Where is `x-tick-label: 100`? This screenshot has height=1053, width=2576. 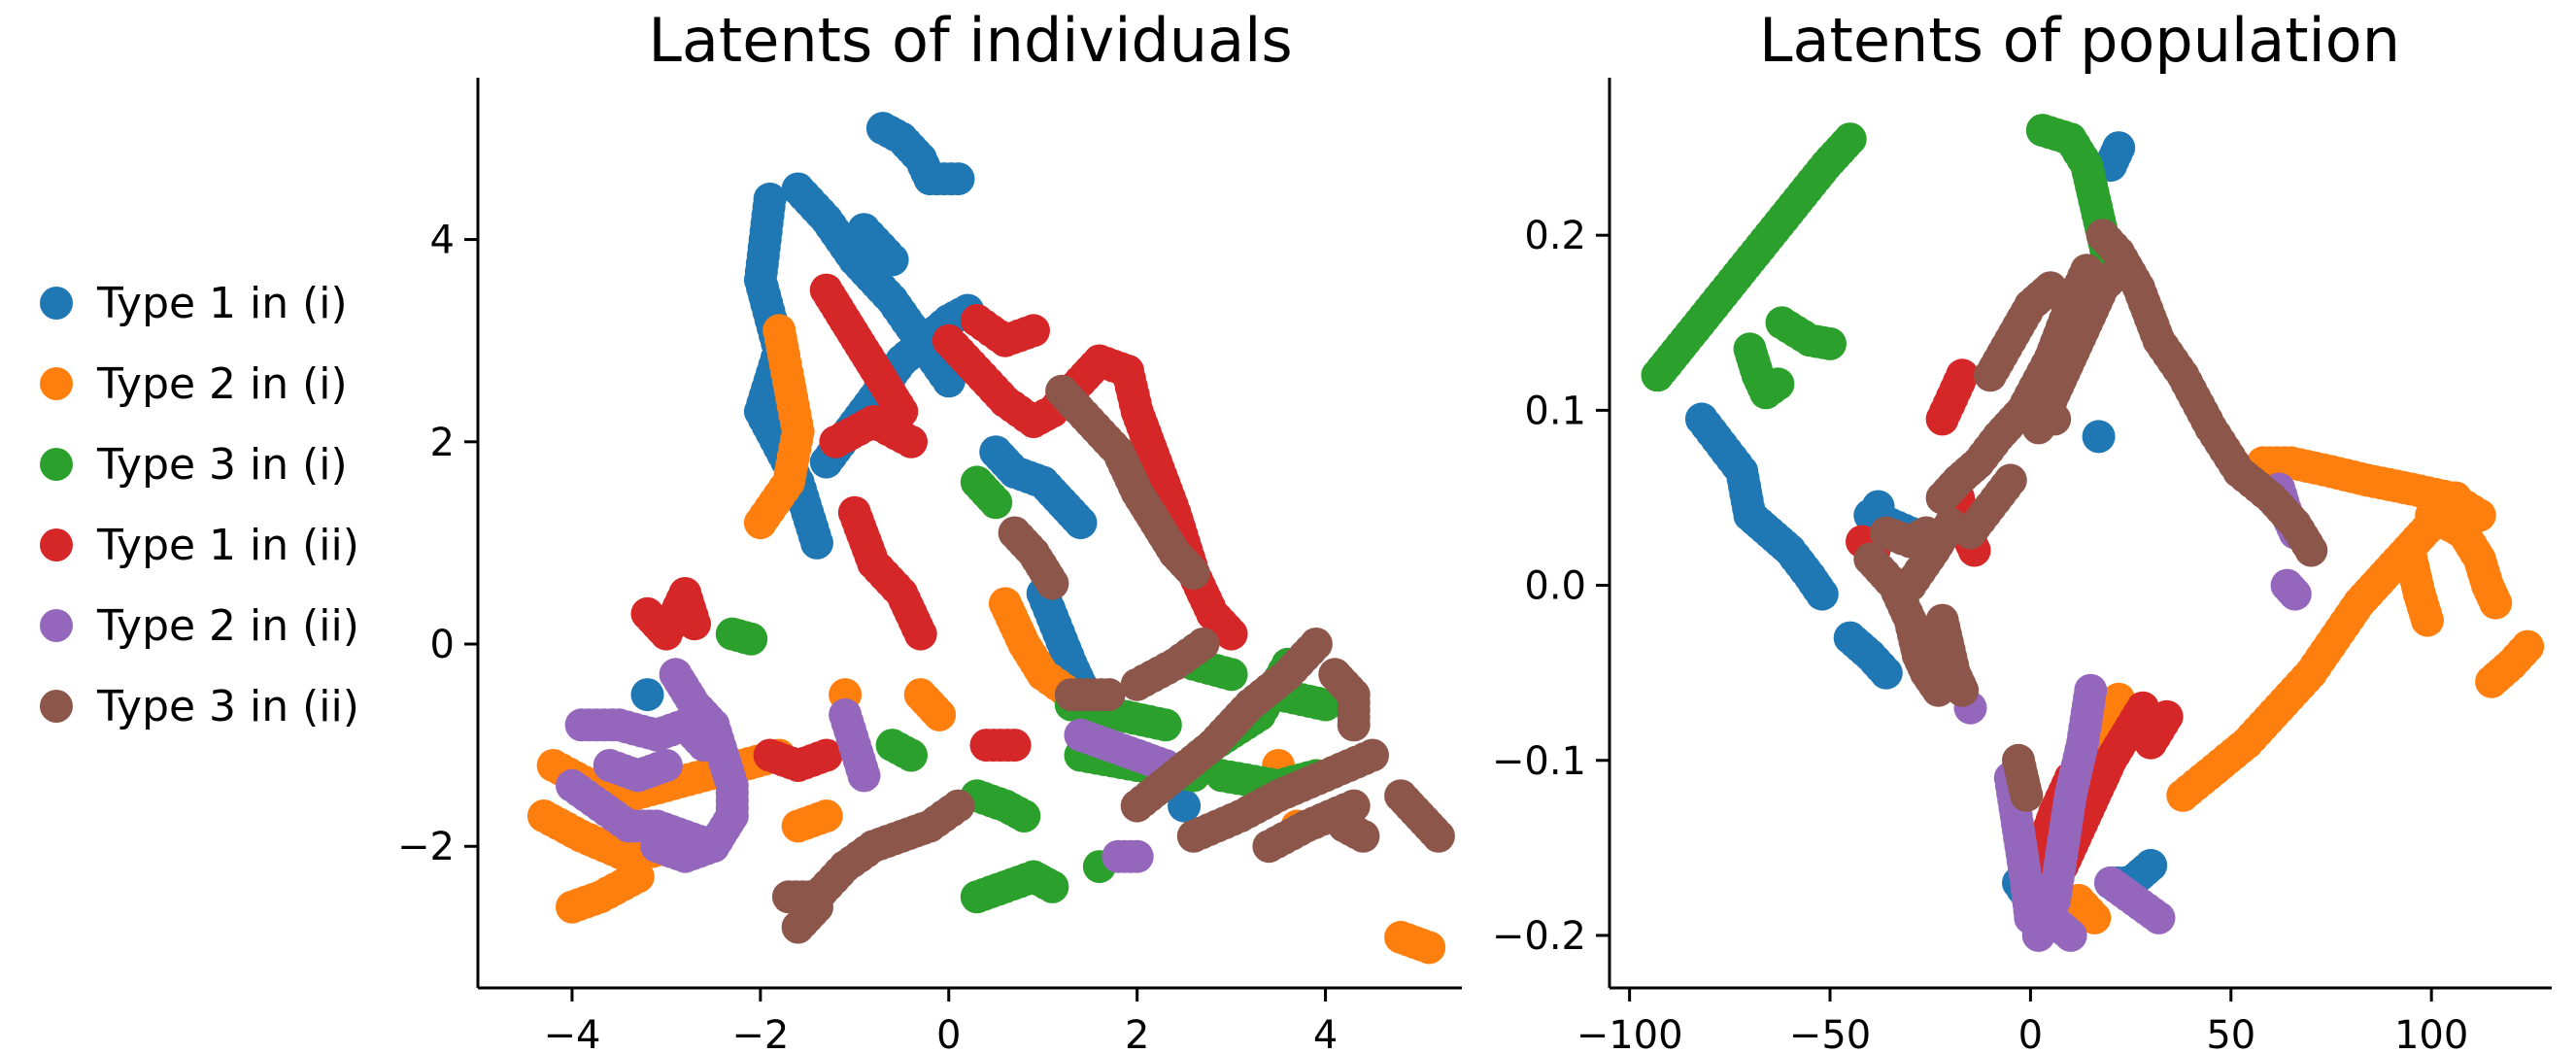 x-tick-label: 100 is located at coordinates (2431, 1033).